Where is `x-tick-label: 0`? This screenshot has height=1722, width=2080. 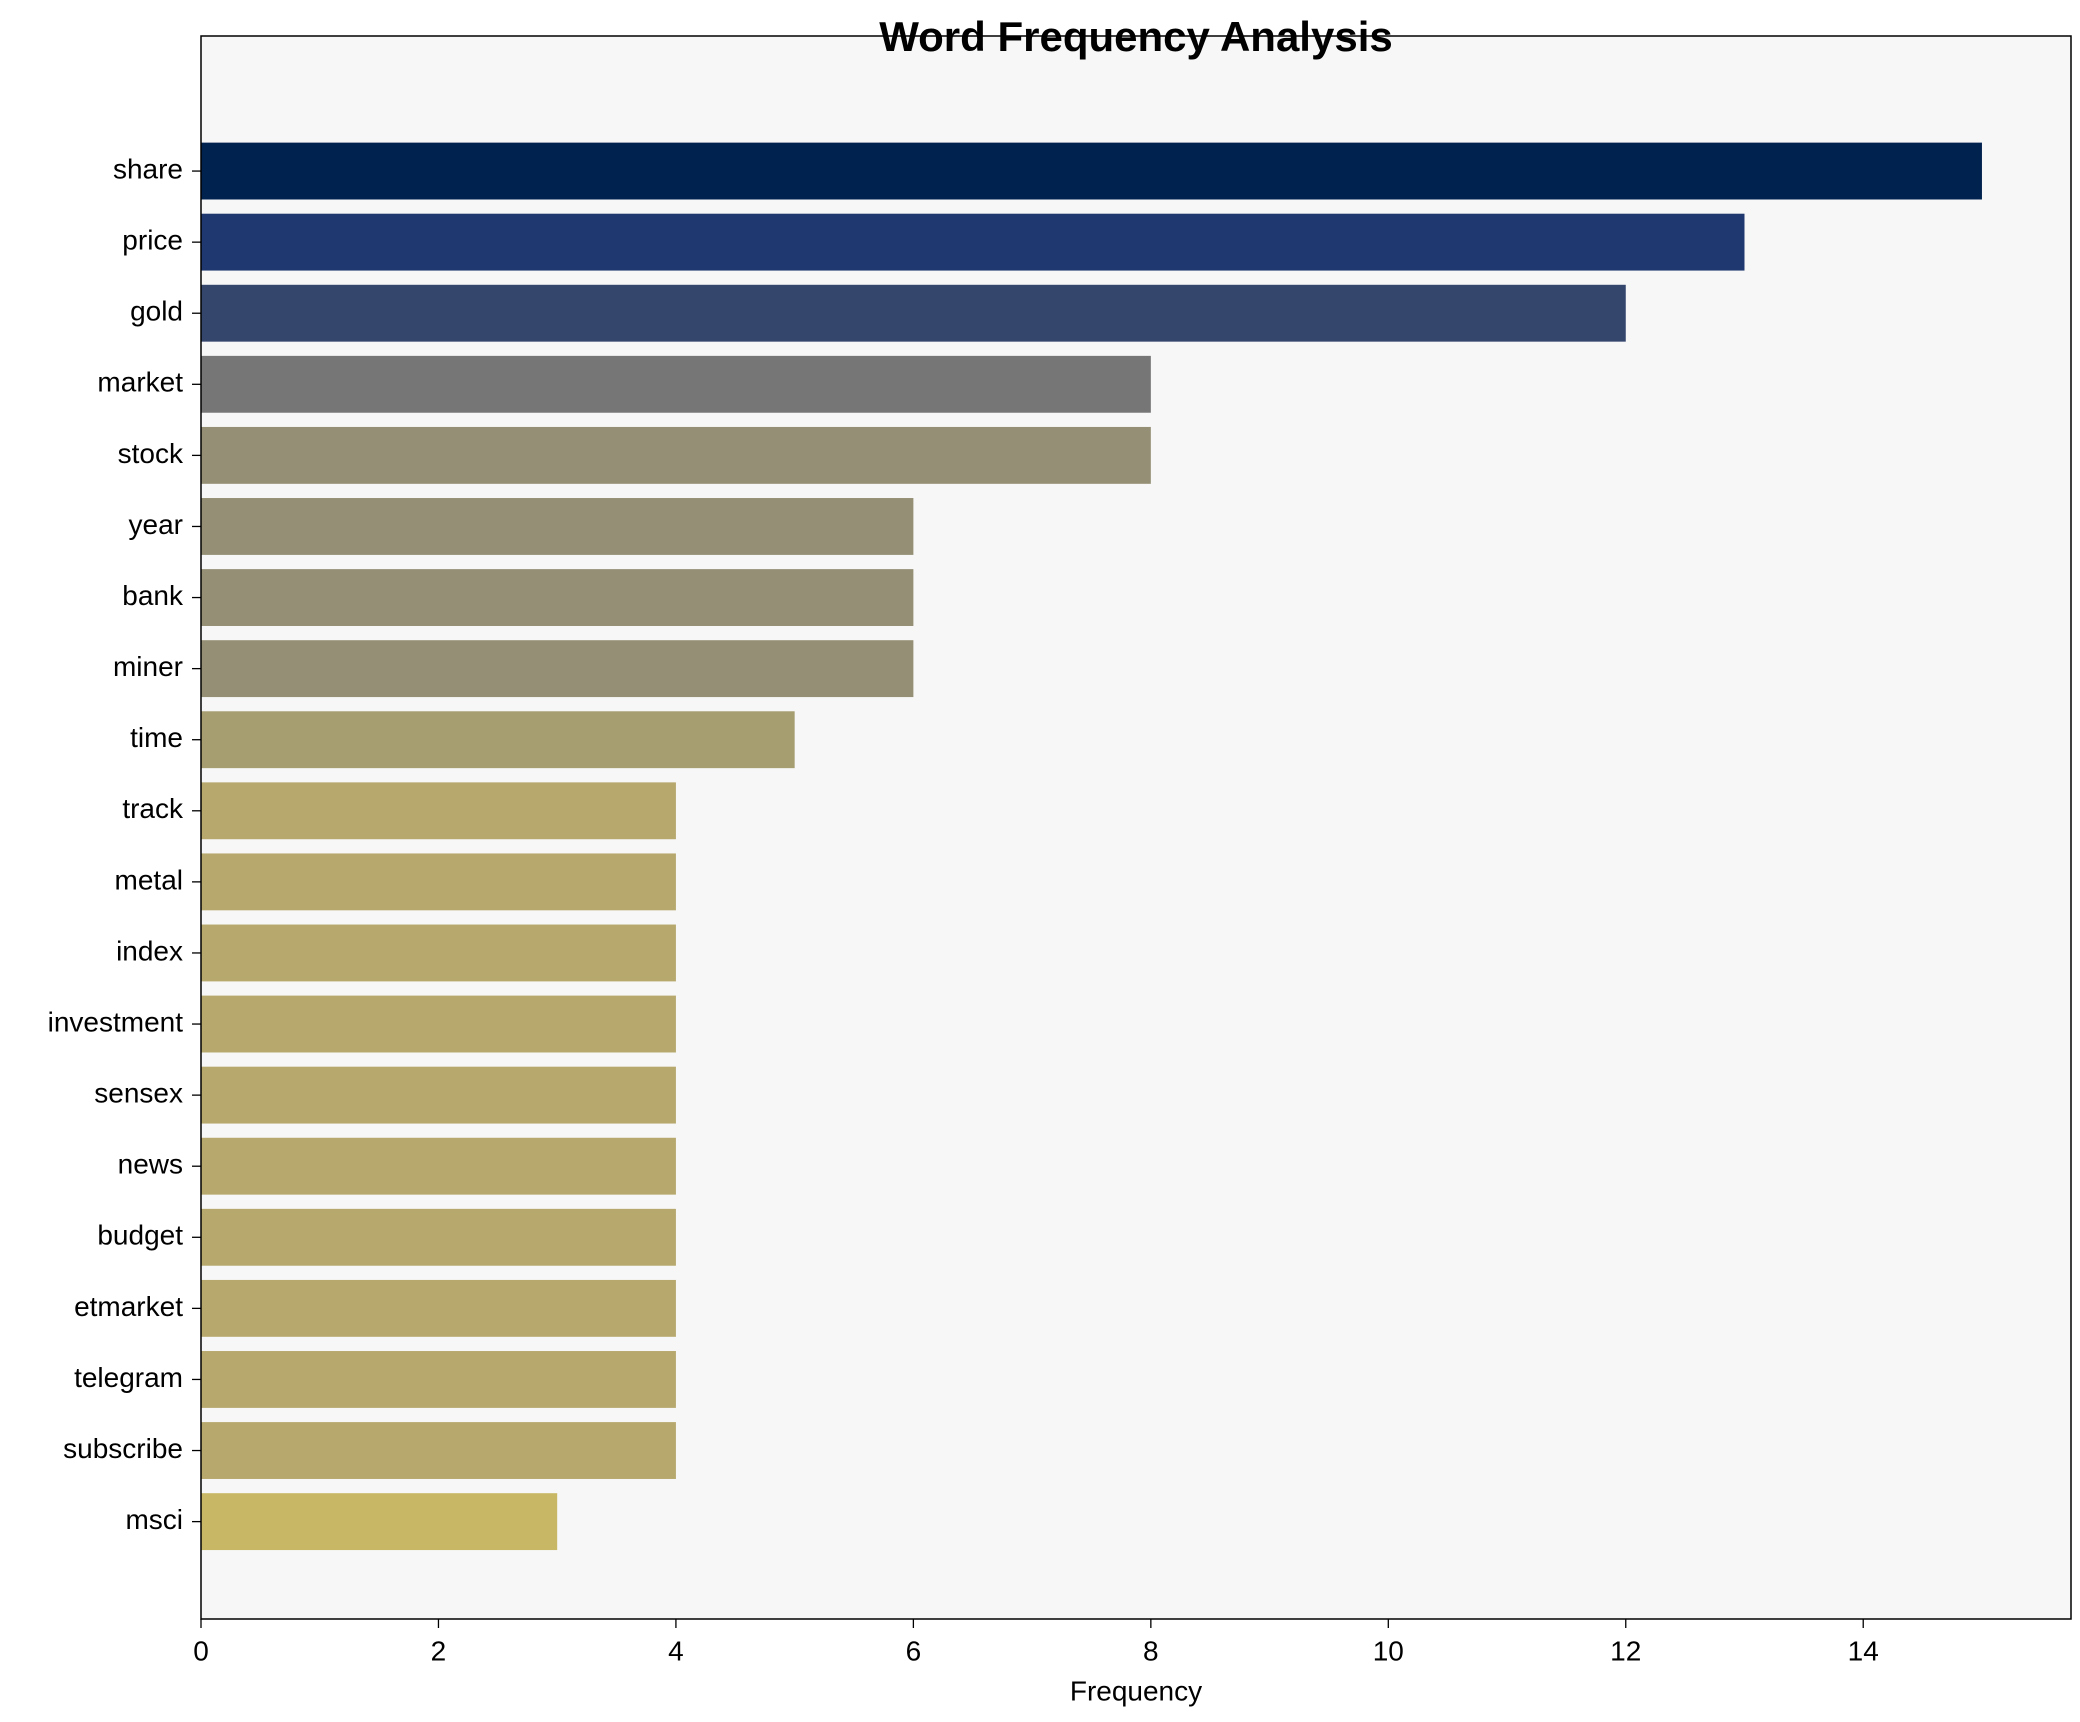
x-tick-label: 0 is located at coordinates (201, 1650).